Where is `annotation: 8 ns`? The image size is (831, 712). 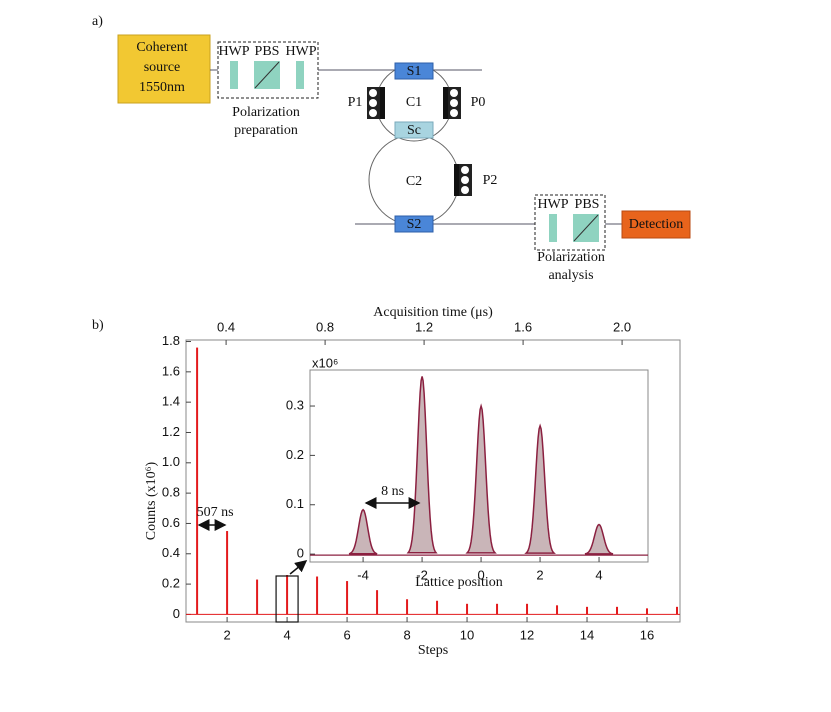
annotation: 8 ns is located at coordinates (392, 491).